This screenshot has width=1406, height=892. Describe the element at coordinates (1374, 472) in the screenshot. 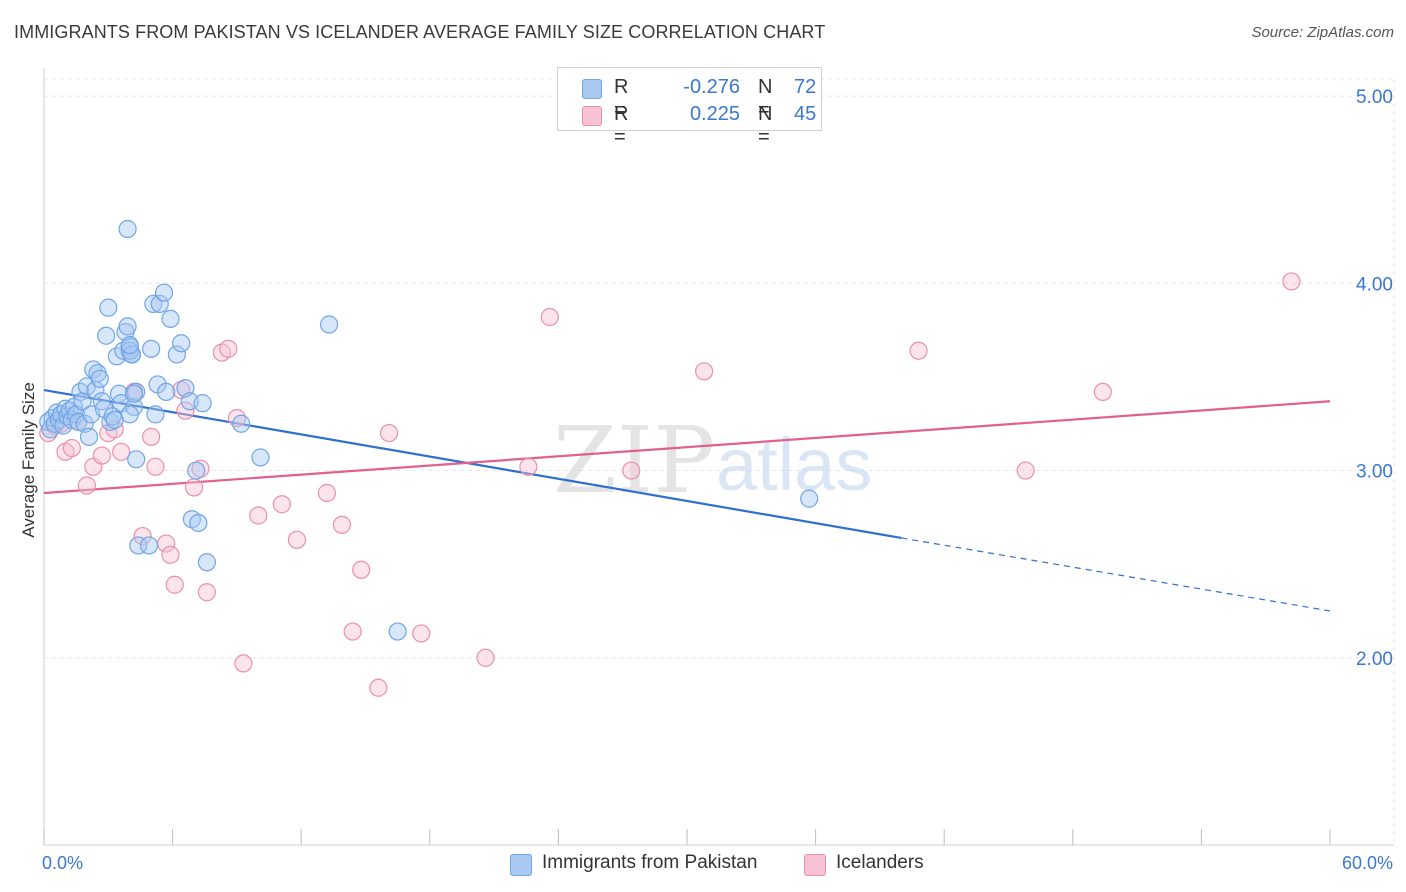

I see `y-tick-label: 3.00` at that location.